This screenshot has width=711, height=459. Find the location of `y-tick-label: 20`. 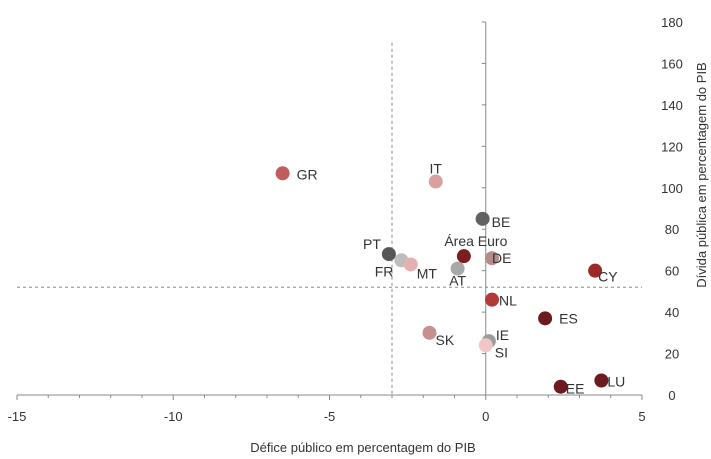

y-tick-label: 20 is located at coordinates (672, 354).